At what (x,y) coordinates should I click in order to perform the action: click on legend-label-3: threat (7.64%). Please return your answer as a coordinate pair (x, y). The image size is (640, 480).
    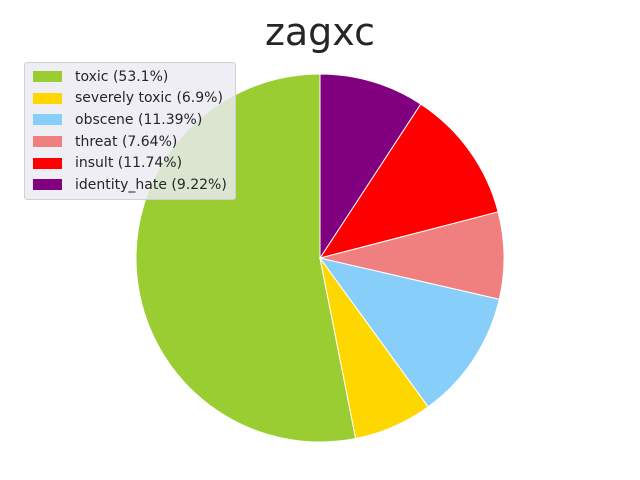
    Looking at the image, I should click on (126, 141).